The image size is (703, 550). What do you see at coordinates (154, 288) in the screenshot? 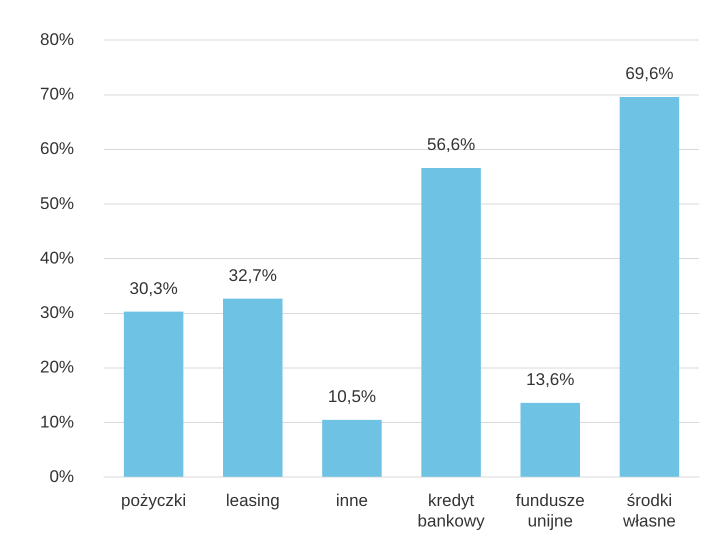
I see `data-label: 30,3%` at bounding box center [154, 288].